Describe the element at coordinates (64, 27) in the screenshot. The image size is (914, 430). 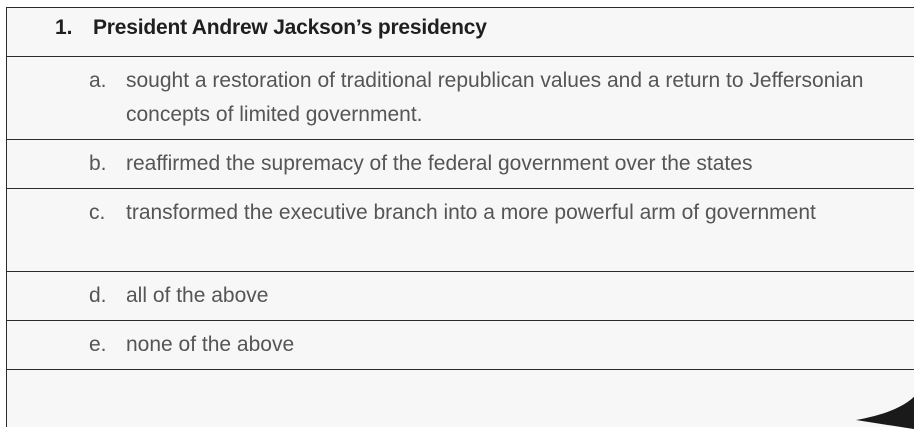
I see `question-number: 1.` at that location.